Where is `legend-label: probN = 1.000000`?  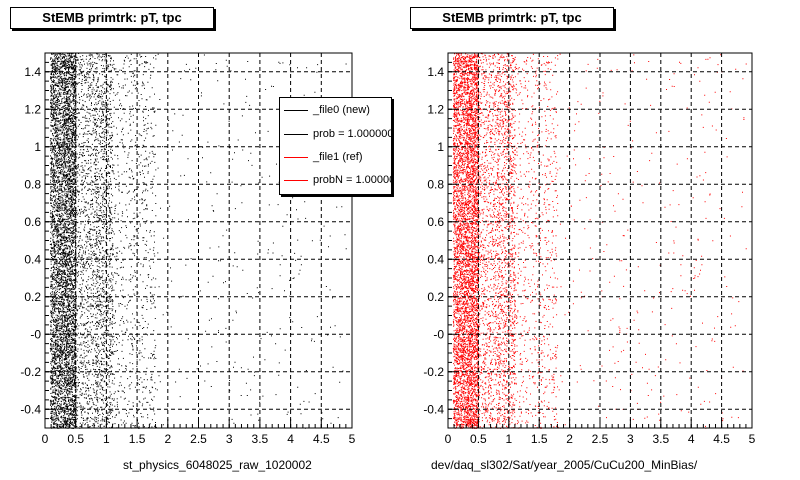
legend-label: probN = 1.000000 is located at coordinates (352, 180).